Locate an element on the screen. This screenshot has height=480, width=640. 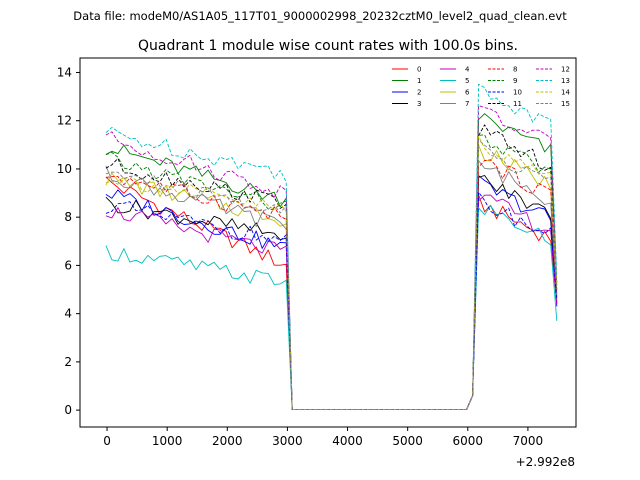
y-tick-label: 10 is located at coordinates (64, 169).